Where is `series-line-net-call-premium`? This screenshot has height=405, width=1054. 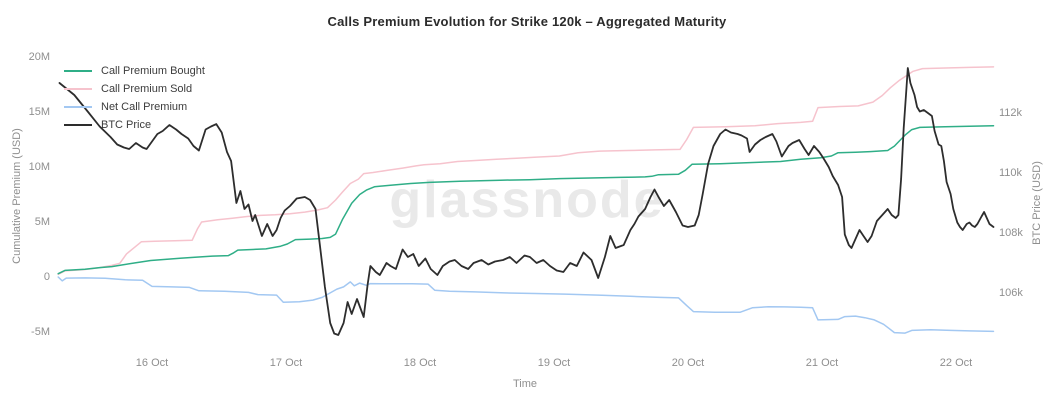 series-line-net-call-premium is located at coordinates (526, 305).